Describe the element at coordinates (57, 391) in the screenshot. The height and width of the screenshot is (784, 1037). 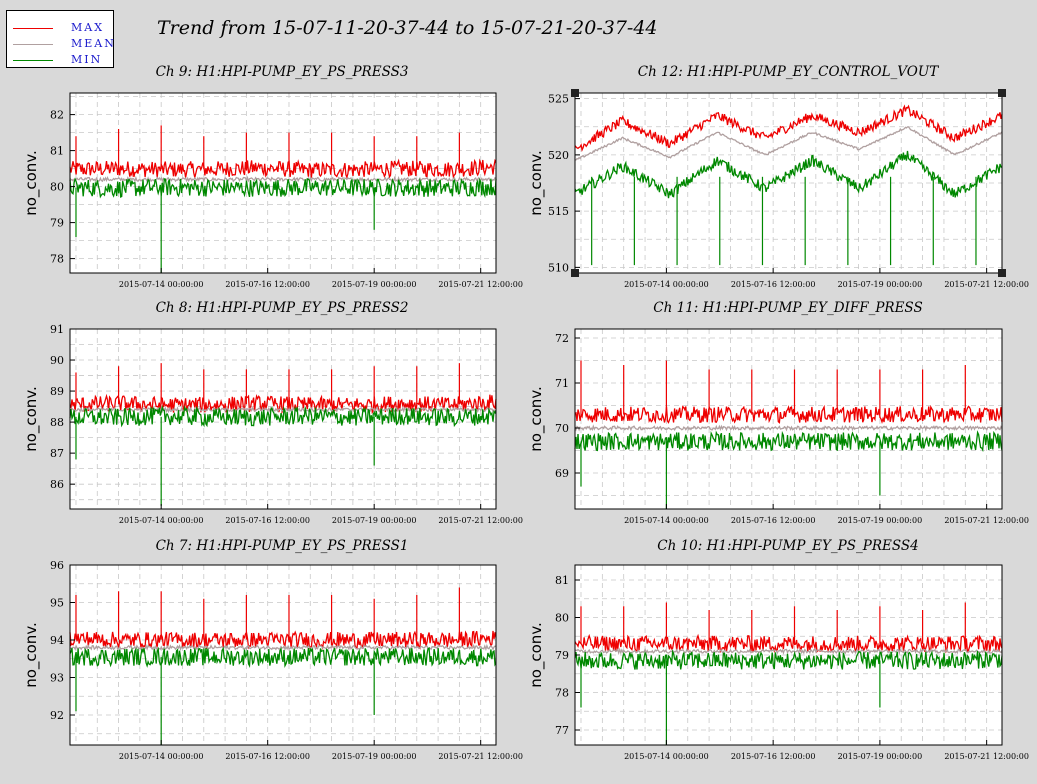
I see `y-tick-label: 89` at that location.